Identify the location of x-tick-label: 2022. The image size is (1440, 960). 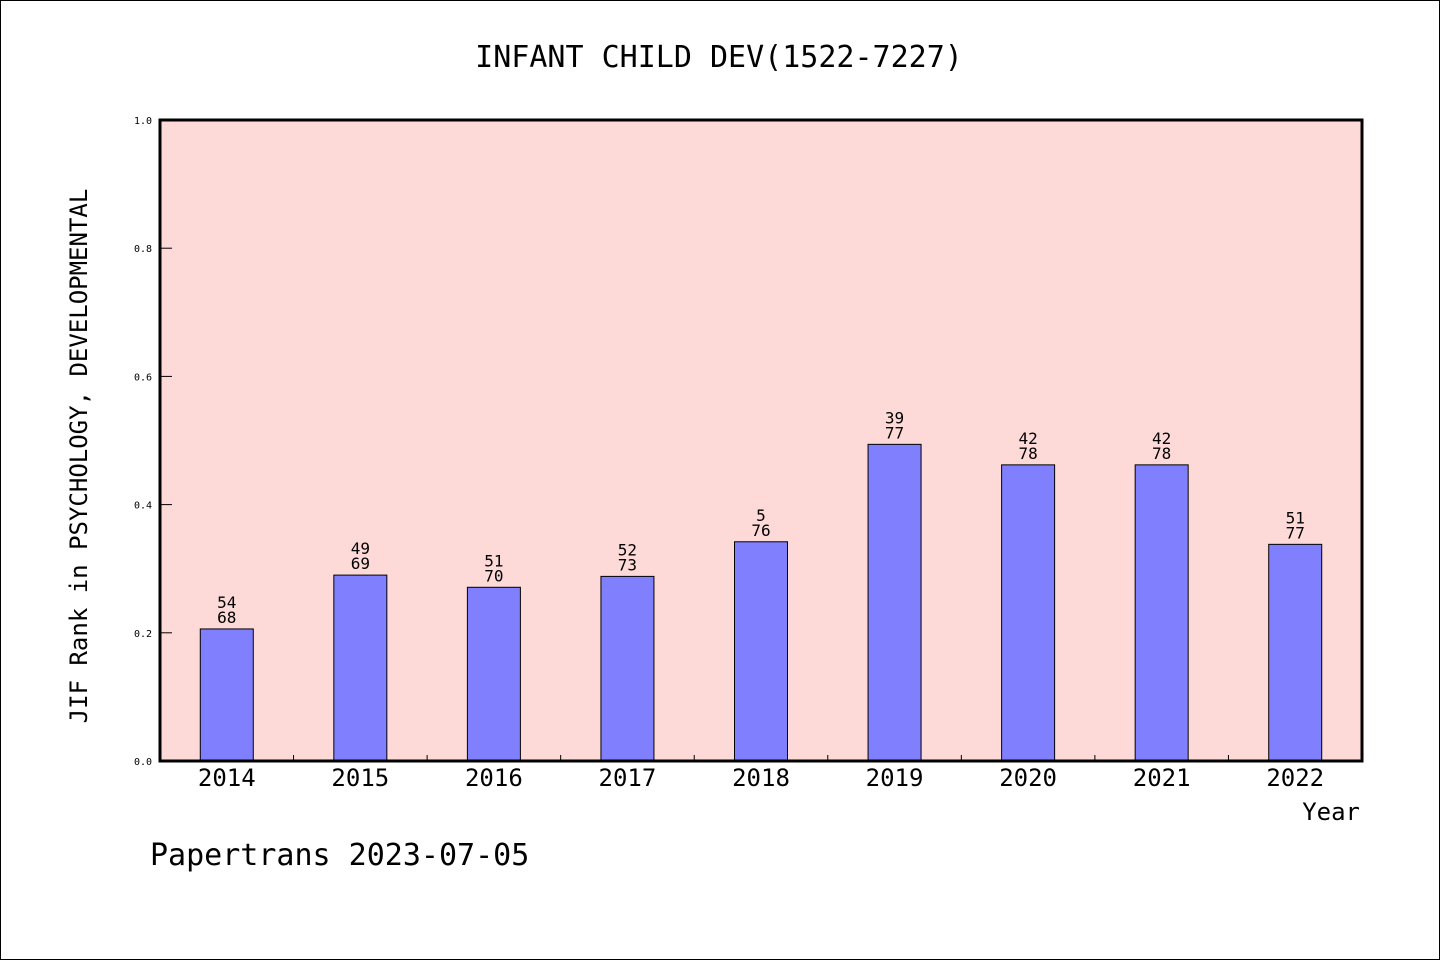
(1295, 778).